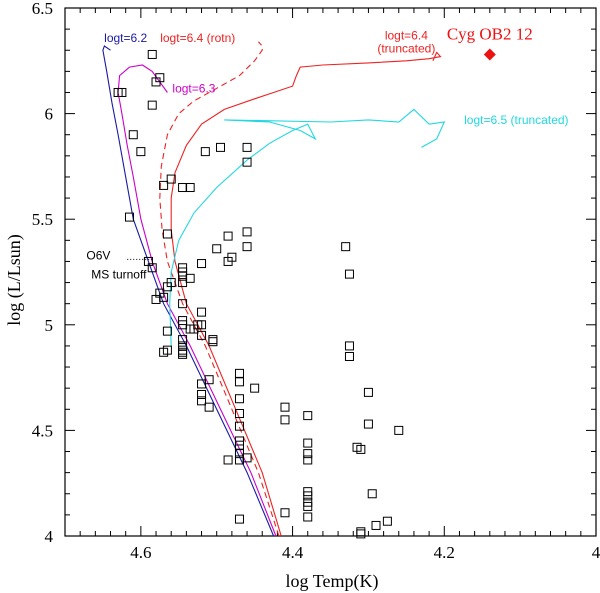 The width and height of the screenshot is (600, 593). Describe the element at coordinates (14, 280) in the screenshot. I see `y-axis-title: log (L/Lsun)` at that location.